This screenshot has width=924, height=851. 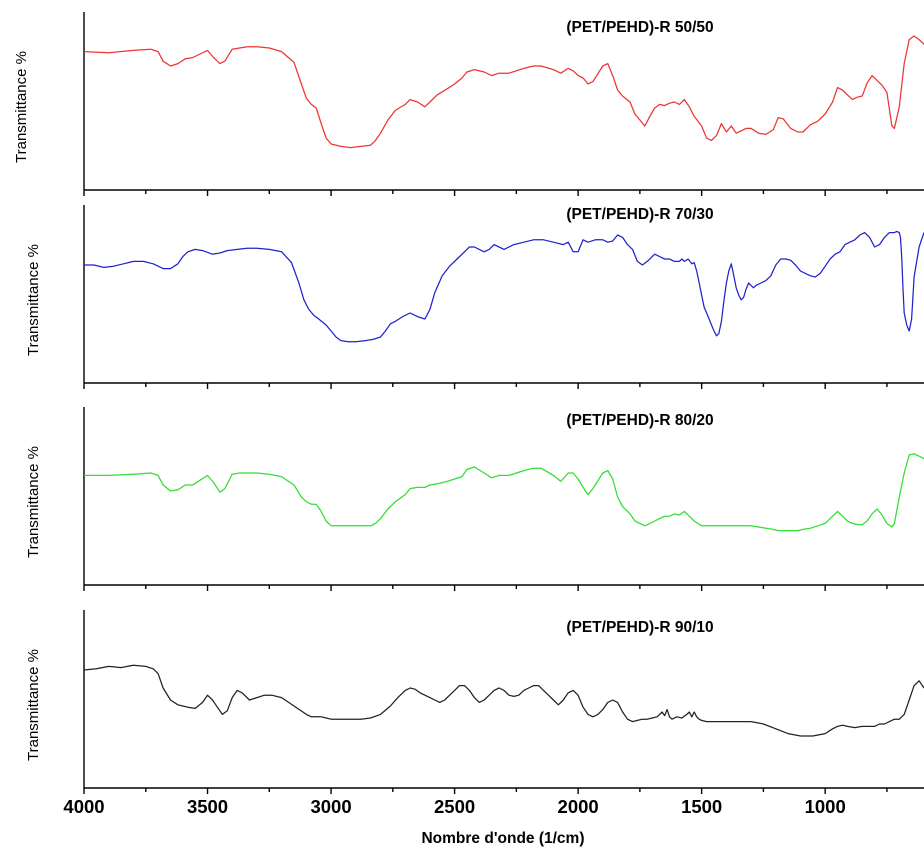 I want to click on x-tick-label: 3500, so click(x=207, y=806).